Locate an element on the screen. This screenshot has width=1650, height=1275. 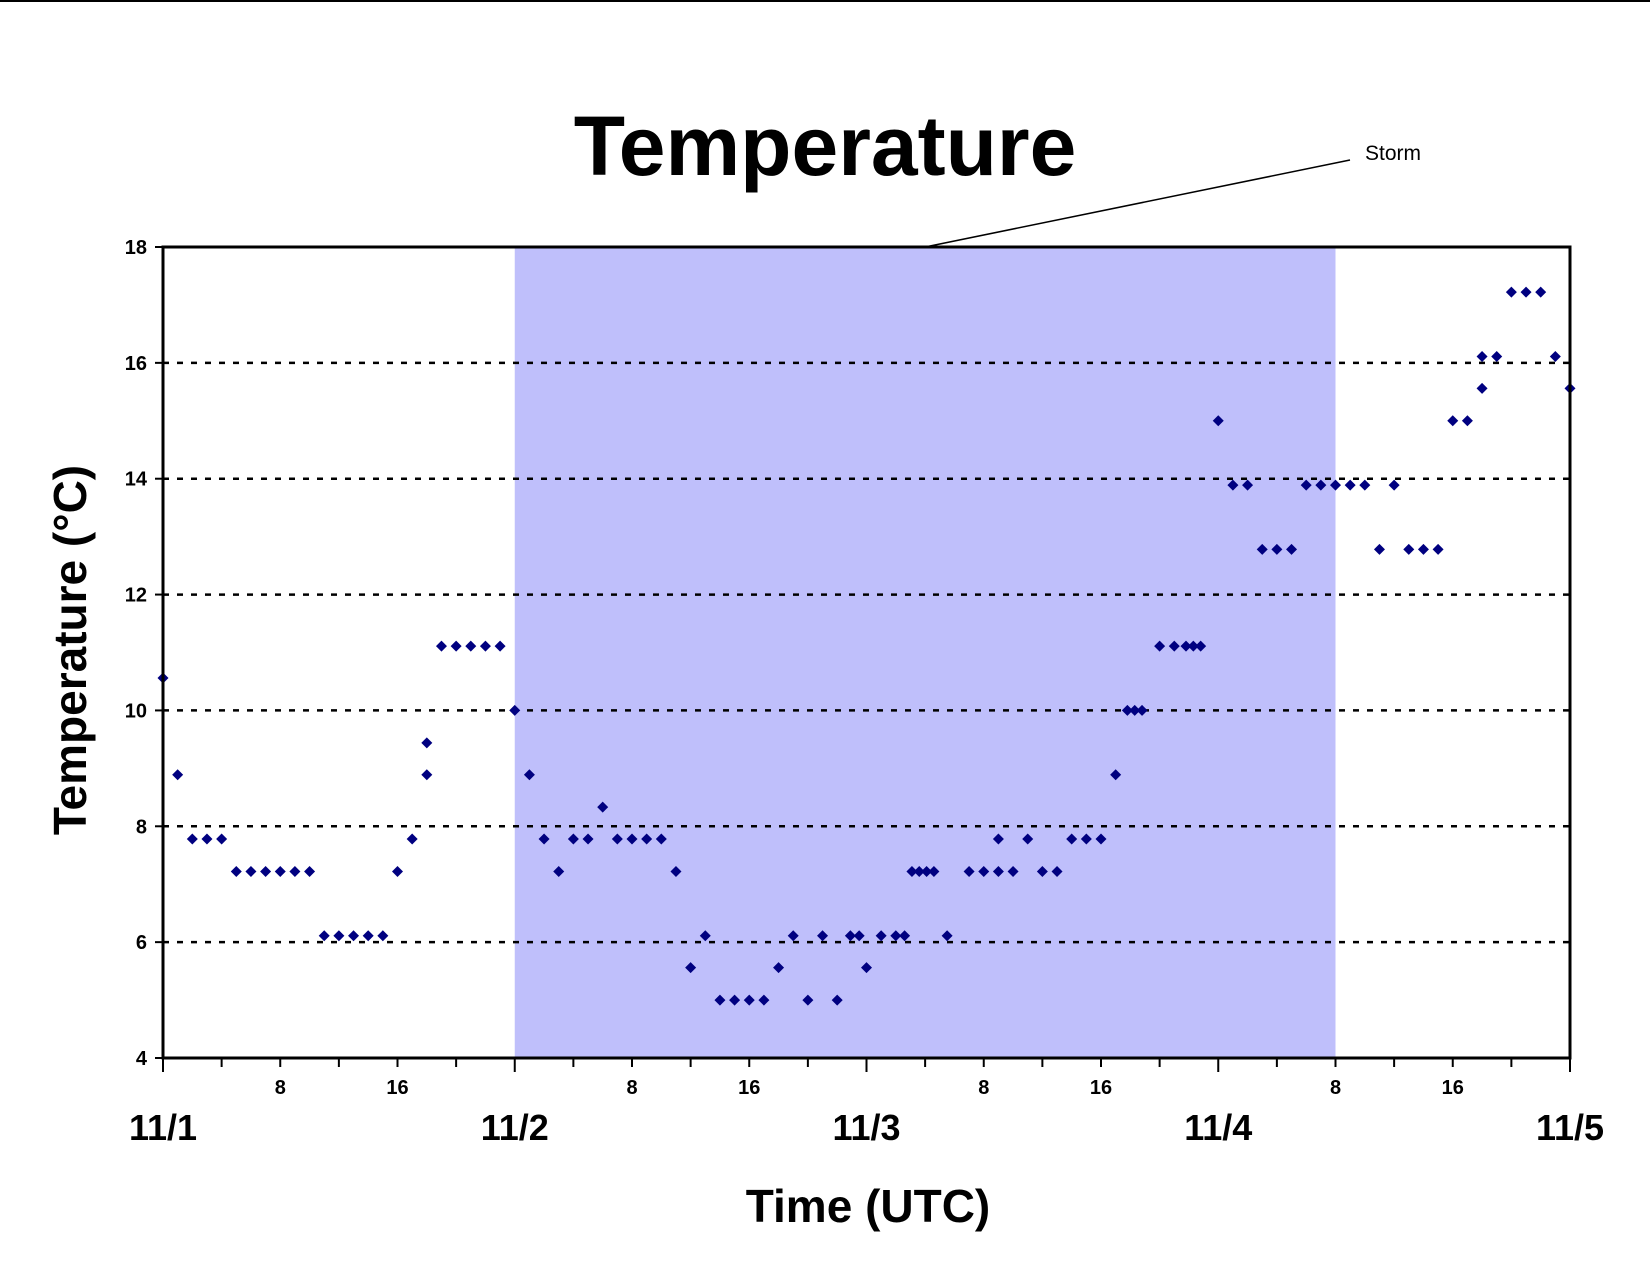
y-tick-label: 6 is located at coordinates (141, 943).